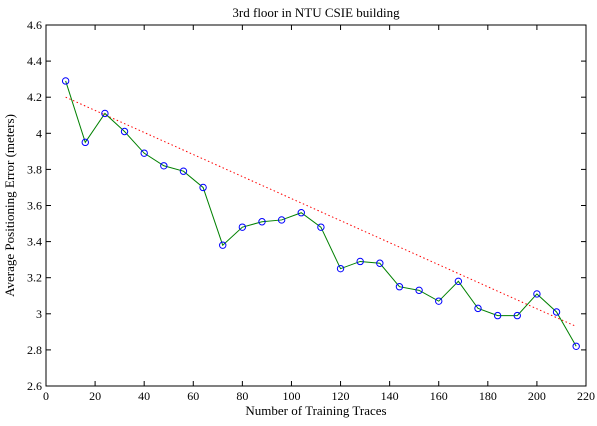  Describe the element at coordinates (34, 278) in the screenshot. I see `y-tick-label: 3.2` at that location.